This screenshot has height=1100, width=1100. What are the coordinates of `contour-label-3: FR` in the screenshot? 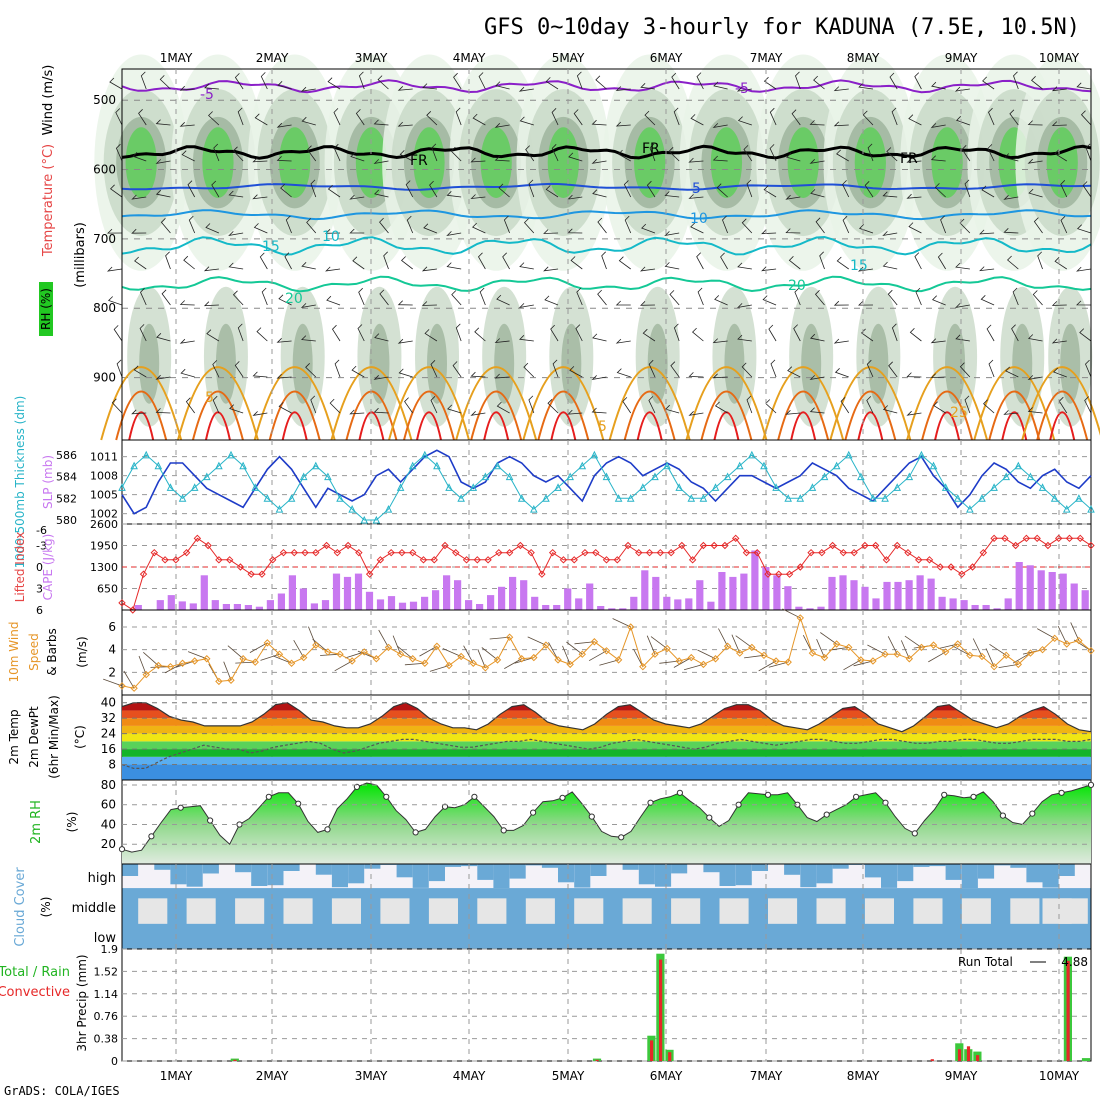 It's located at (651, 149).